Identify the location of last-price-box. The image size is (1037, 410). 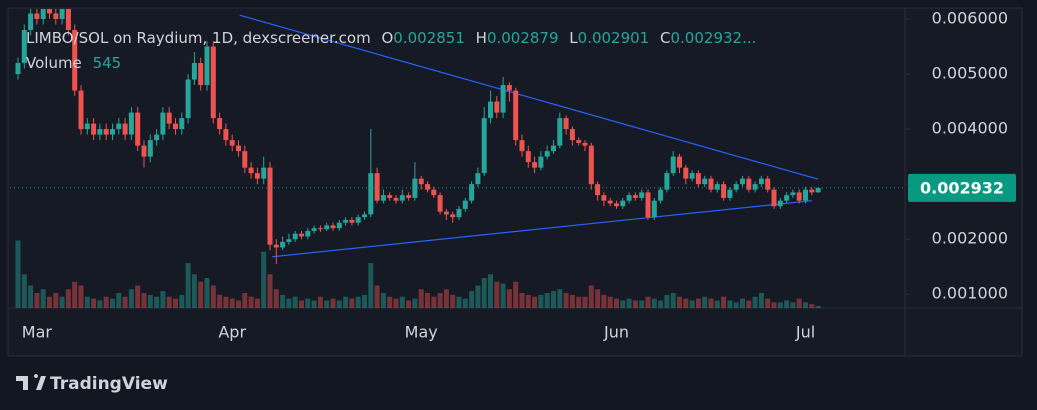
(962, 187).